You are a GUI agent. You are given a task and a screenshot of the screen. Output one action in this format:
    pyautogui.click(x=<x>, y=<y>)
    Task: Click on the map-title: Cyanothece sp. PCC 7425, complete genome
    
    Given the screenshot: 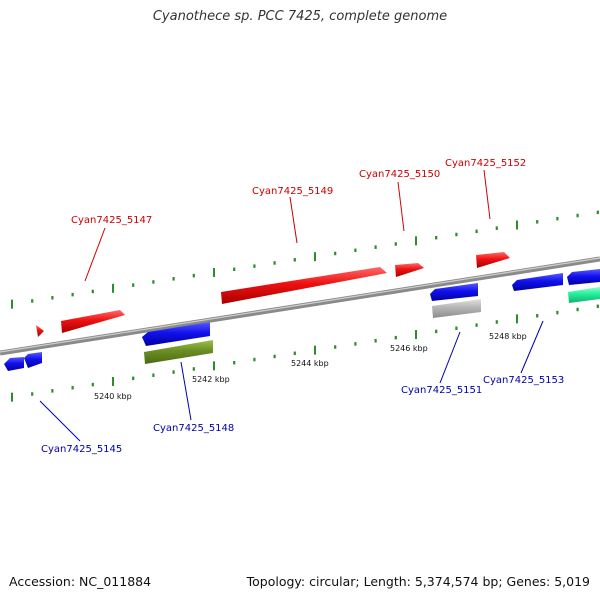 What is the action you would take?
    pyautogui.click(x=300, y=16)
    